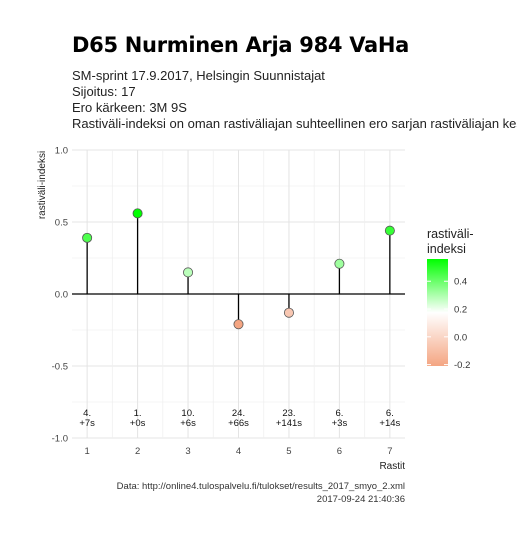  What do you see at coordinates (288, 451) in the screenshot?
I see `x-tick-label: 5` at bounding box center [288, 451].